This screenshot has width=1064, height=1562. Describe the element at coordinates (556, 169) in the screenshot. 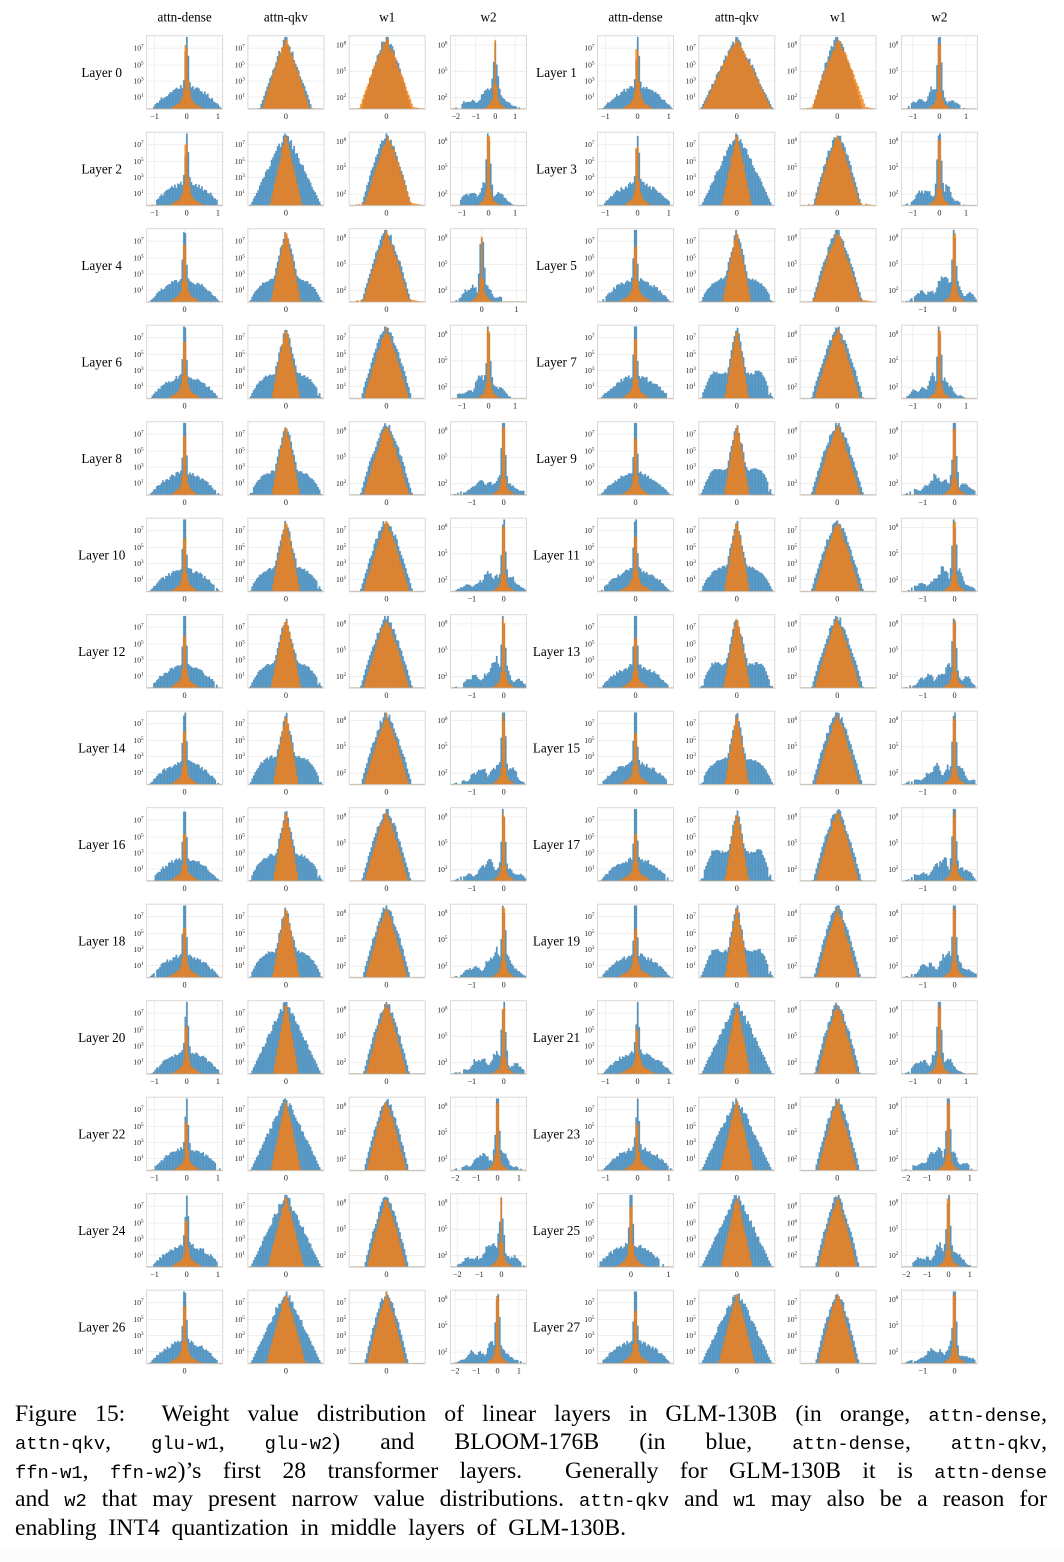

I see `svg-text: Layer 3` at that location.